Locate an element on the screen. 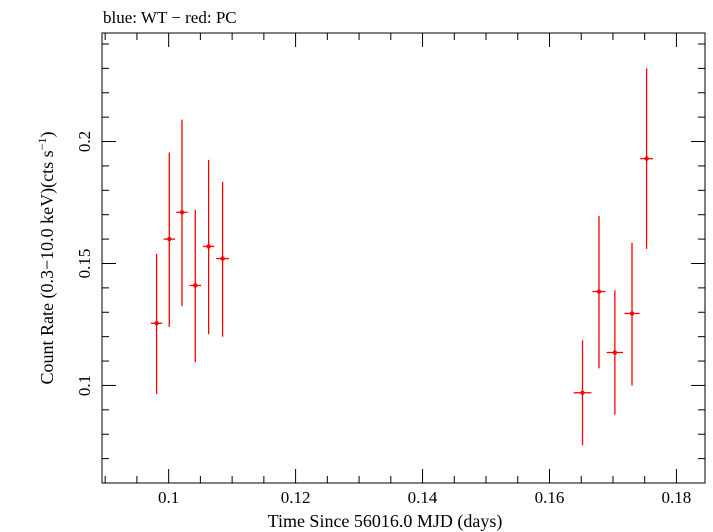 The width and height of the screenshot is (713, 532). x-tick-label: 0.1 is located at coordinates (168, 497).